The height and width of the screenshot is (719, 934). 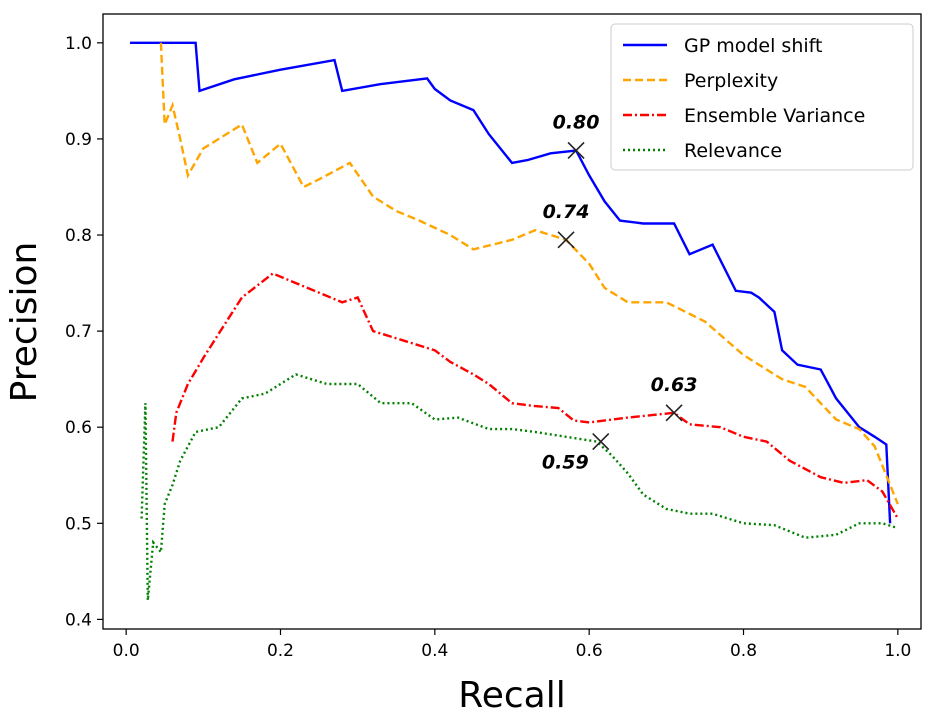 I want to click on x-tick-label: 0.0, so click(x=126, y=651).